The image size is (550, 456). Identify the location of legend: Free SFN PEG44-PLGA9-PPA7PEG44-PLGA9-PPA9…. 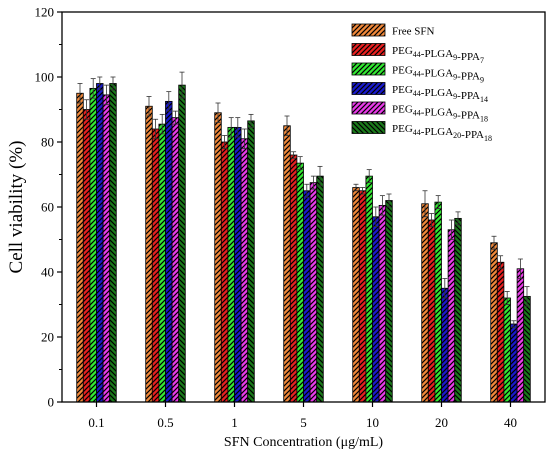
(421, 83).